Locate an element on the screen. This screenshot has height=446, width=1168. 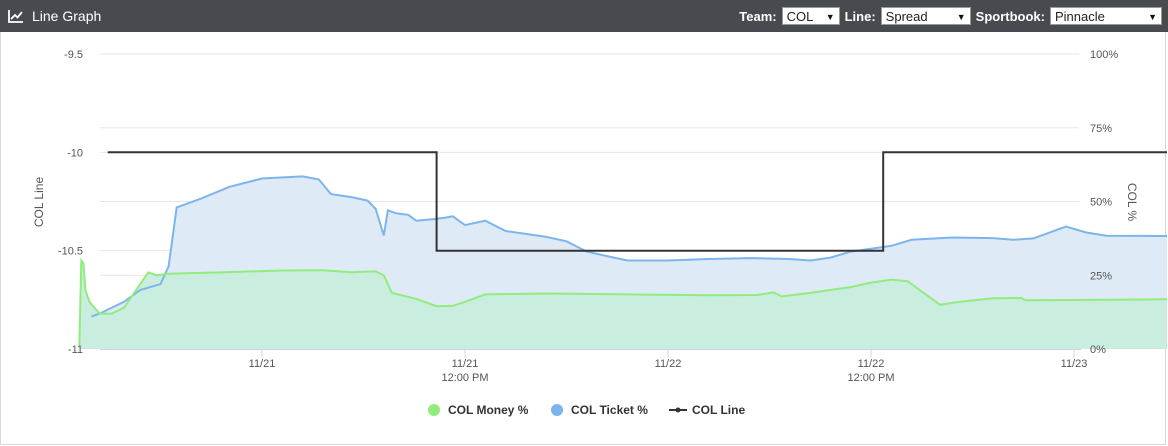
x-tick-label: 11/23 is located at coordinates (1074, 364).